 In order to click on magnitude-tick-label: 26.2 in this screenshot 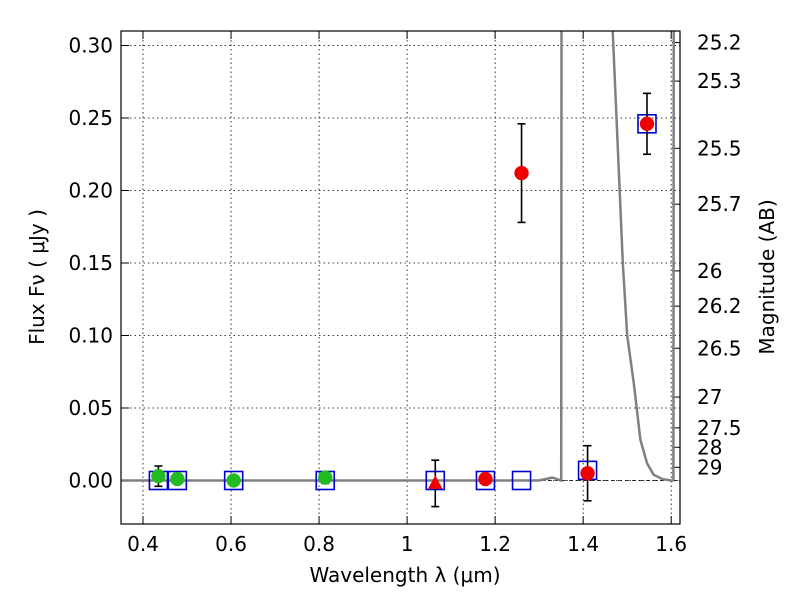, I will do `click(719, 306)`.